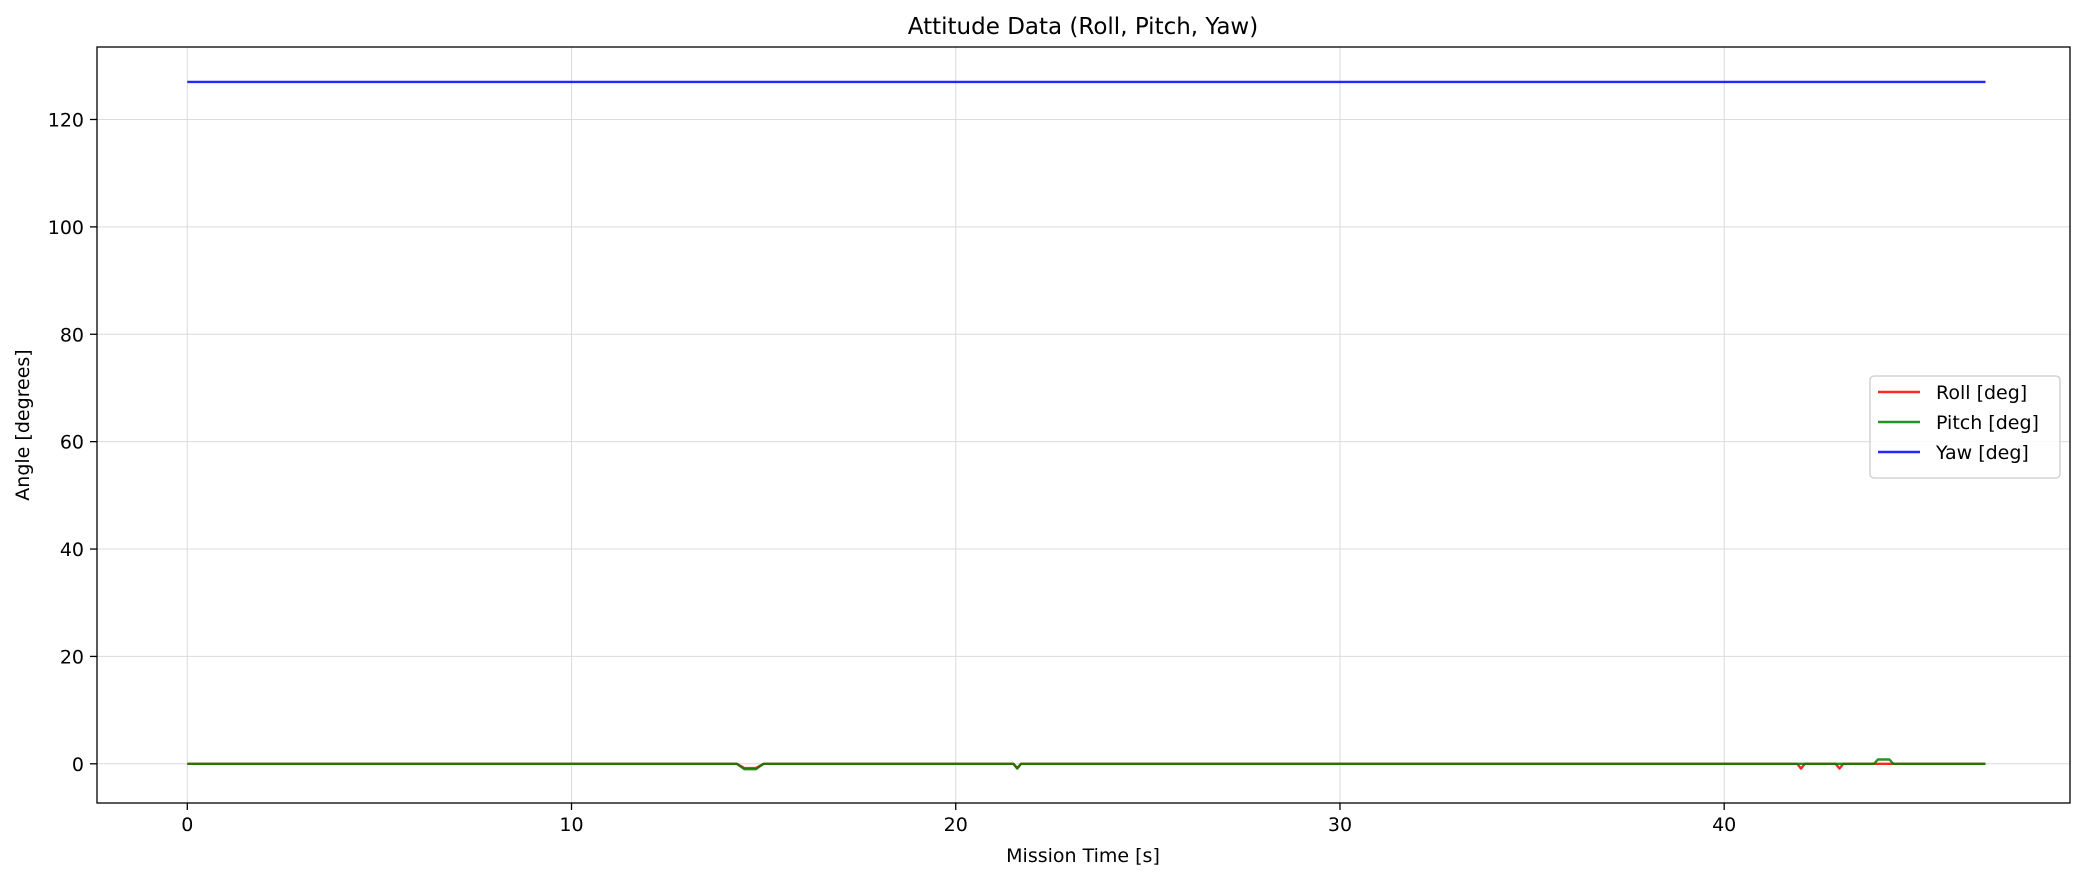 The width and height of the screenshot is (2084, 881). I want to click on y-tick-label: 60, so click(72, 443).